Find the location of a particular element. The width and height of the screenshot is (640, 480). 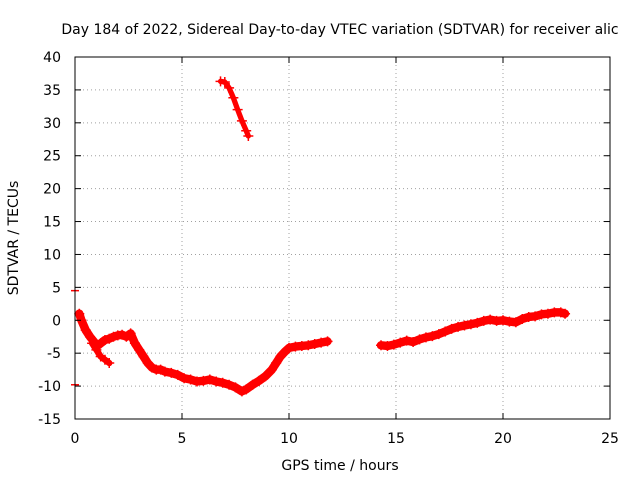

x-tick-label: 10 is located at coordinates (289, 439).